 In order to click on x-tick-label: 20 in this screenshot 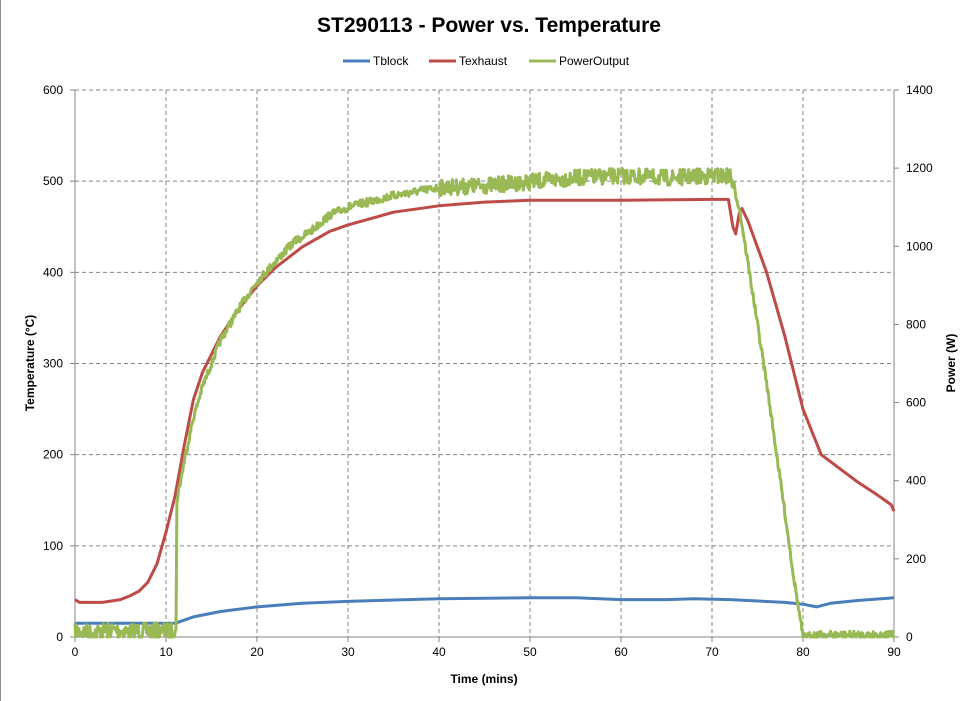, I will do `click(257, 652)`.